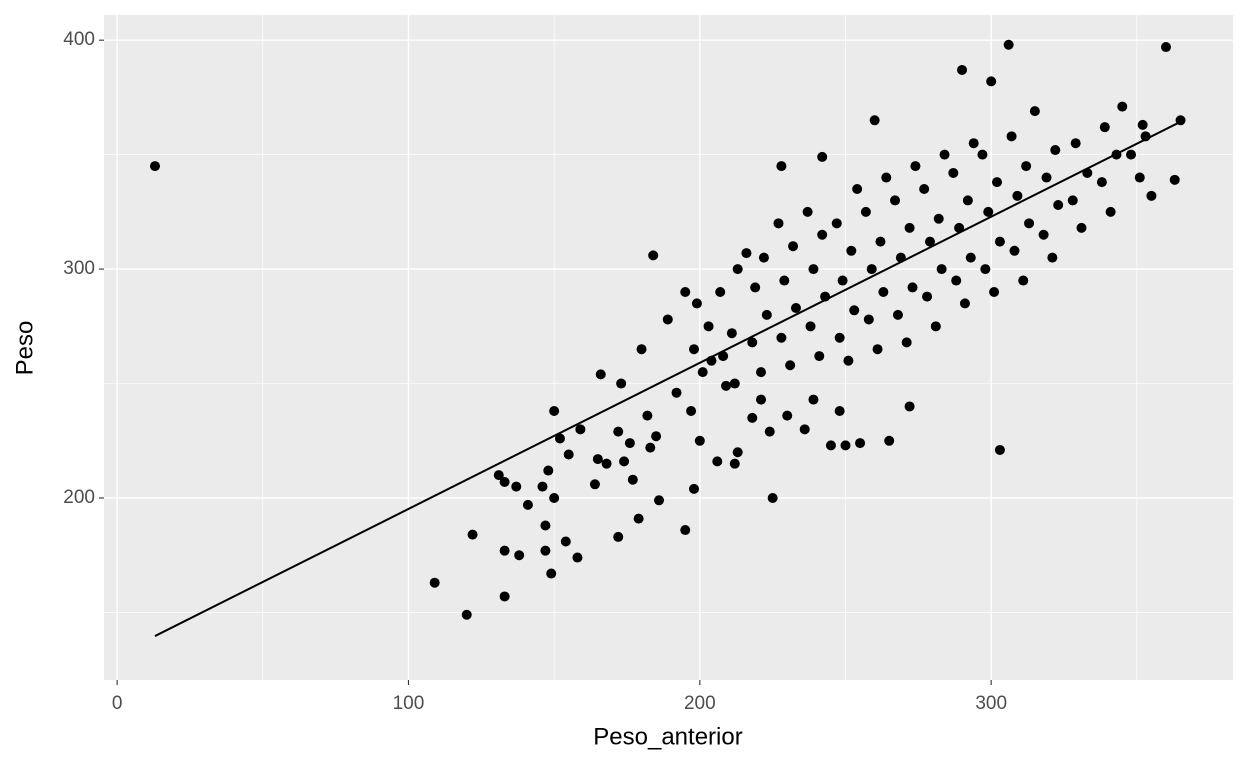  I want to click on x-tick-label: 300, so click(991, 703).